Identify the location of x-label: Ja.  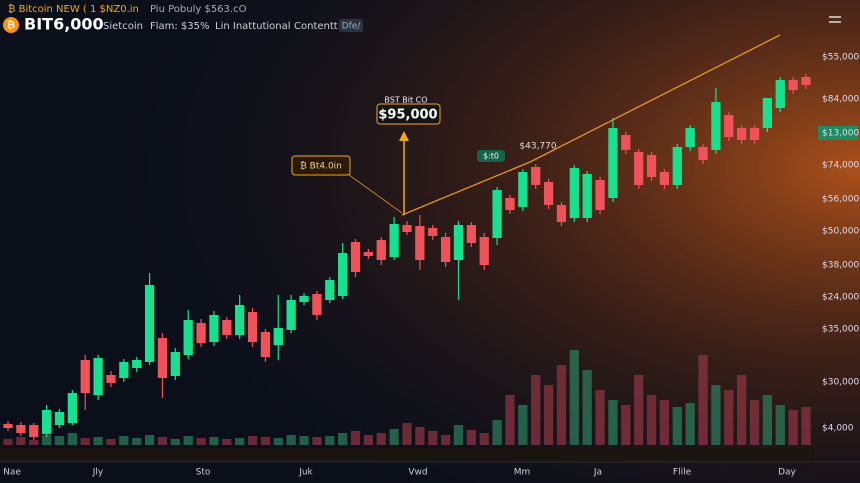
(597, 473).